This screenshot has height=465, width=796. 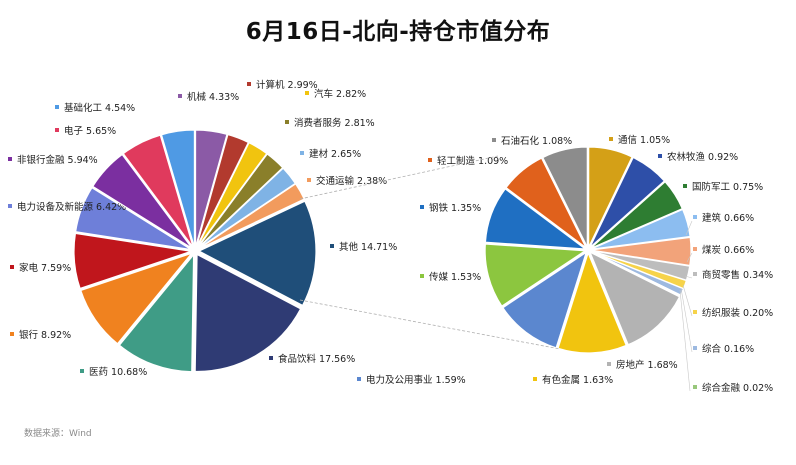 What do you see at coordinates (399, 177) in the screenshot?
I see `connector-top` at bounding box center [399, 177].